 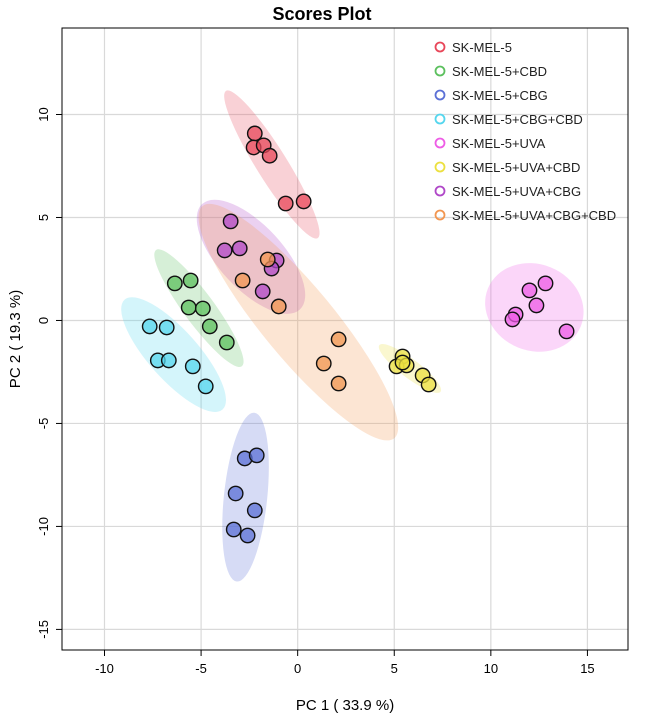 I want to click on legend-item: SK-MEL-5+CBG+CBD, so click(x=508, y=119).